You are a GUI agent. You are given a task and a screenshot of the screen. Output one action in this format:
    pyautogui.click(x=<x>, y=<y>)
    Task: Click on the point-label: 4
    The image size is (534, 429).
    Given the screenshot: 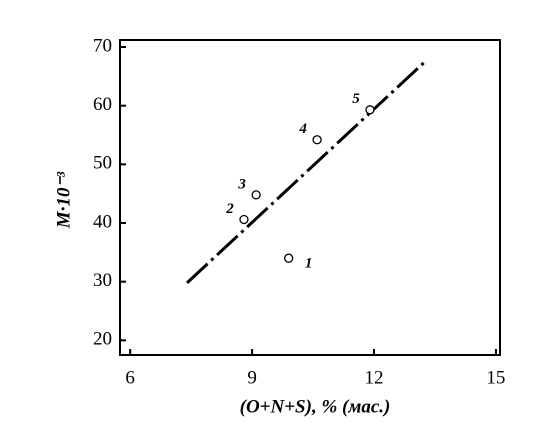 What is the action you would take?
    pyautogui.click(x=302, y=129)
    